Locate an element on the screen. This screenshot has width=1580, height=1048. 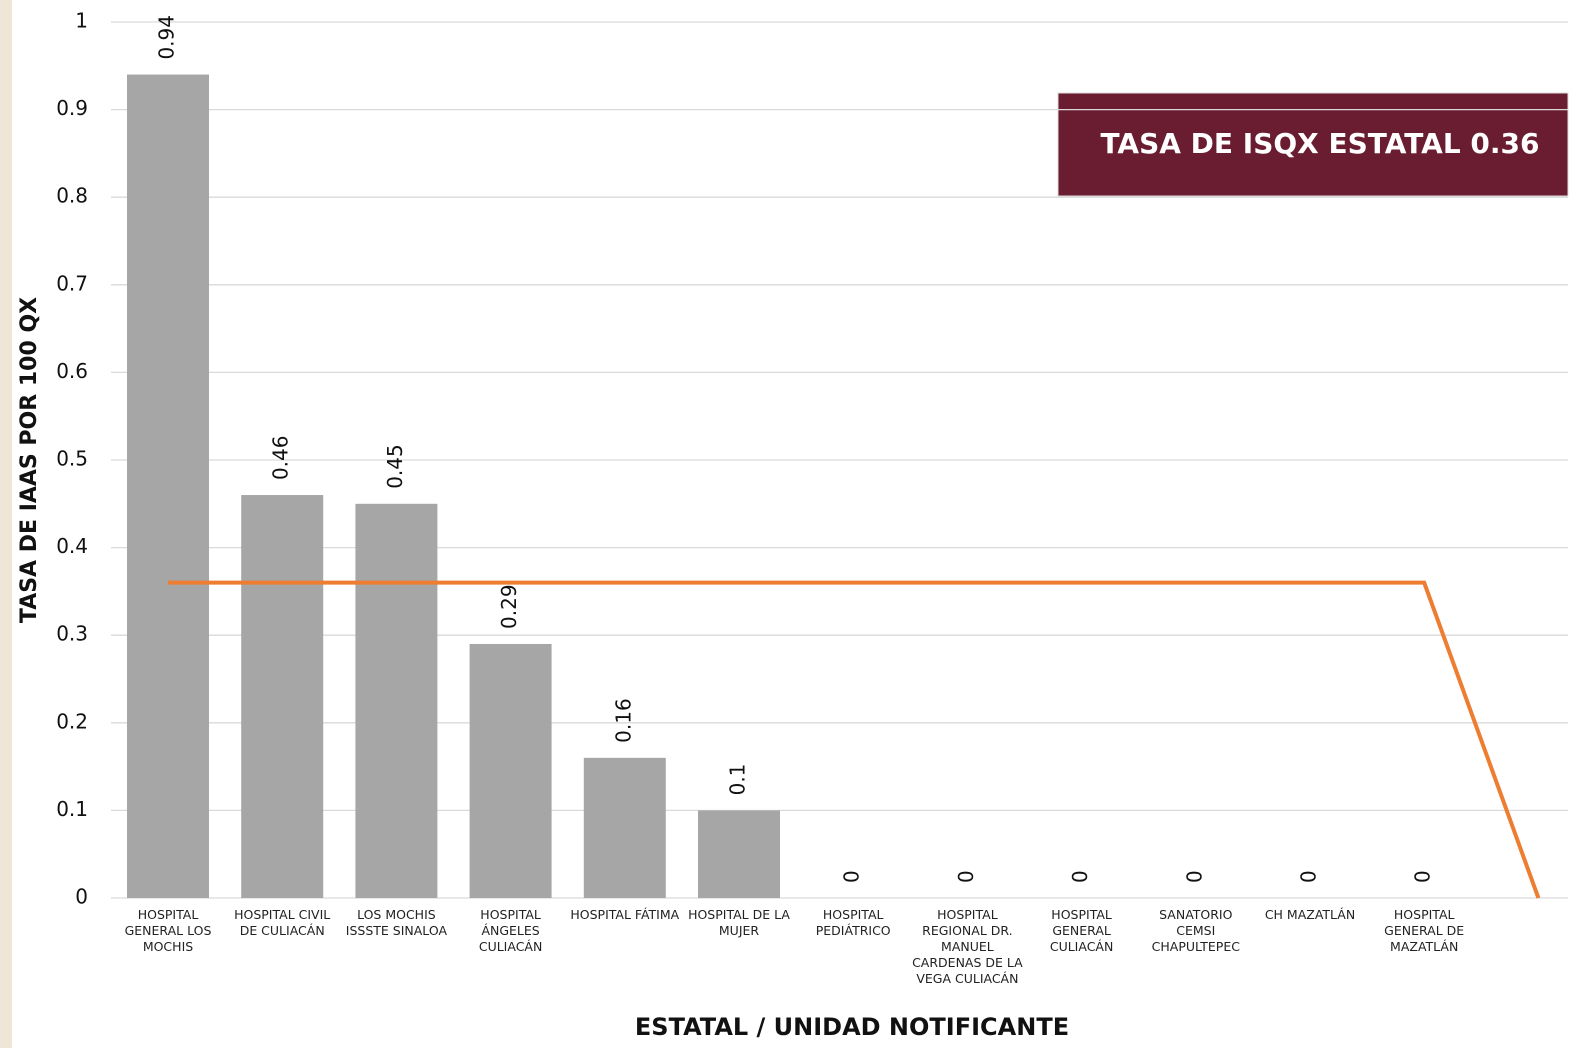
x-tick-label: HOSPITAL PEDIÁTRICO is located at coordinates (853, 922).